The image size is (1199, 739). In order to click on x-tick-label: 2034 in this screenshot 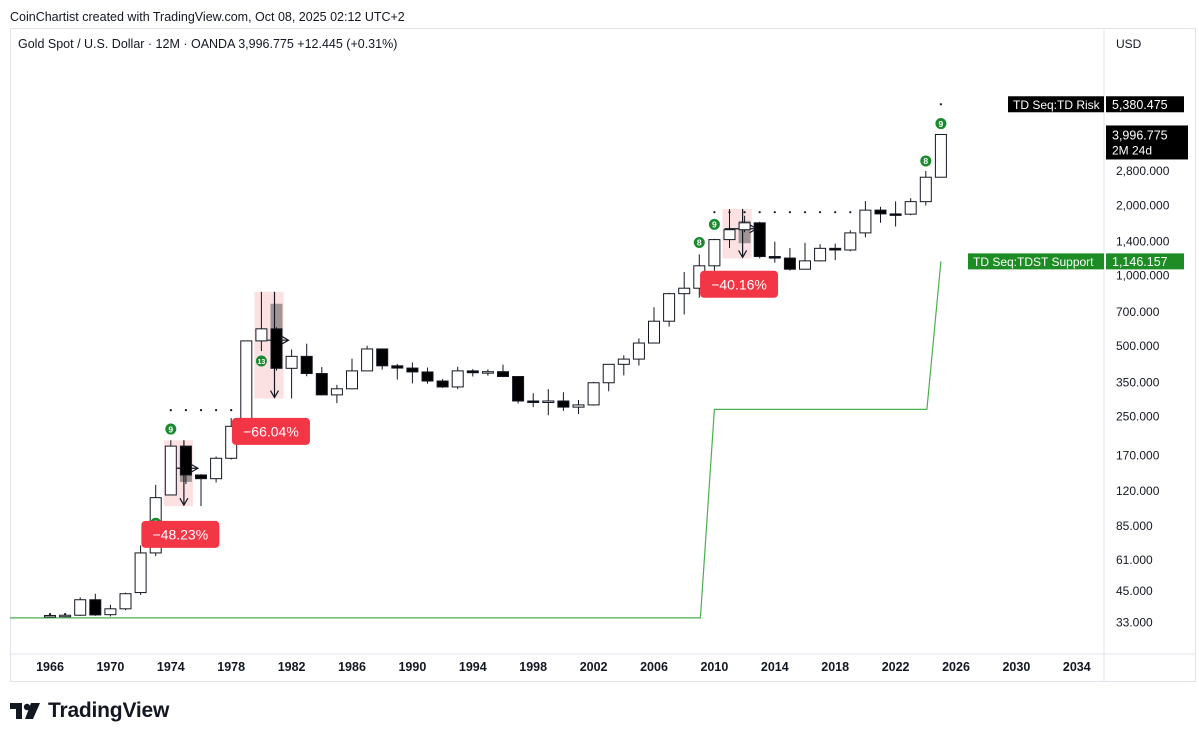, I will do `click(1077, 667)`.